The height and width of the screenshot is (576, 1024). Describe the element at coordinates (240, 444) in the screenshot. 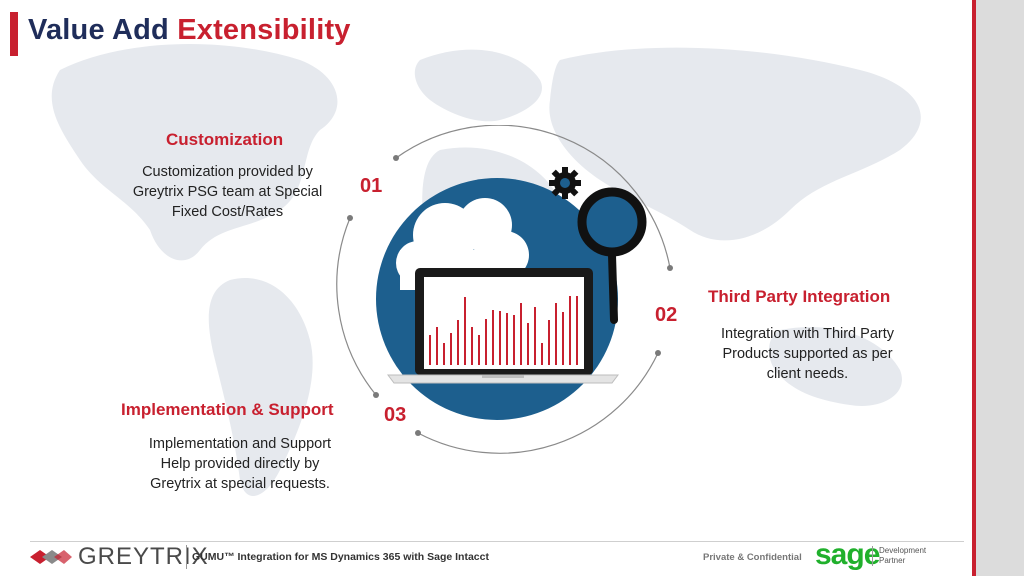

I see `implementation-line-1: Implementation and Support` at that location.